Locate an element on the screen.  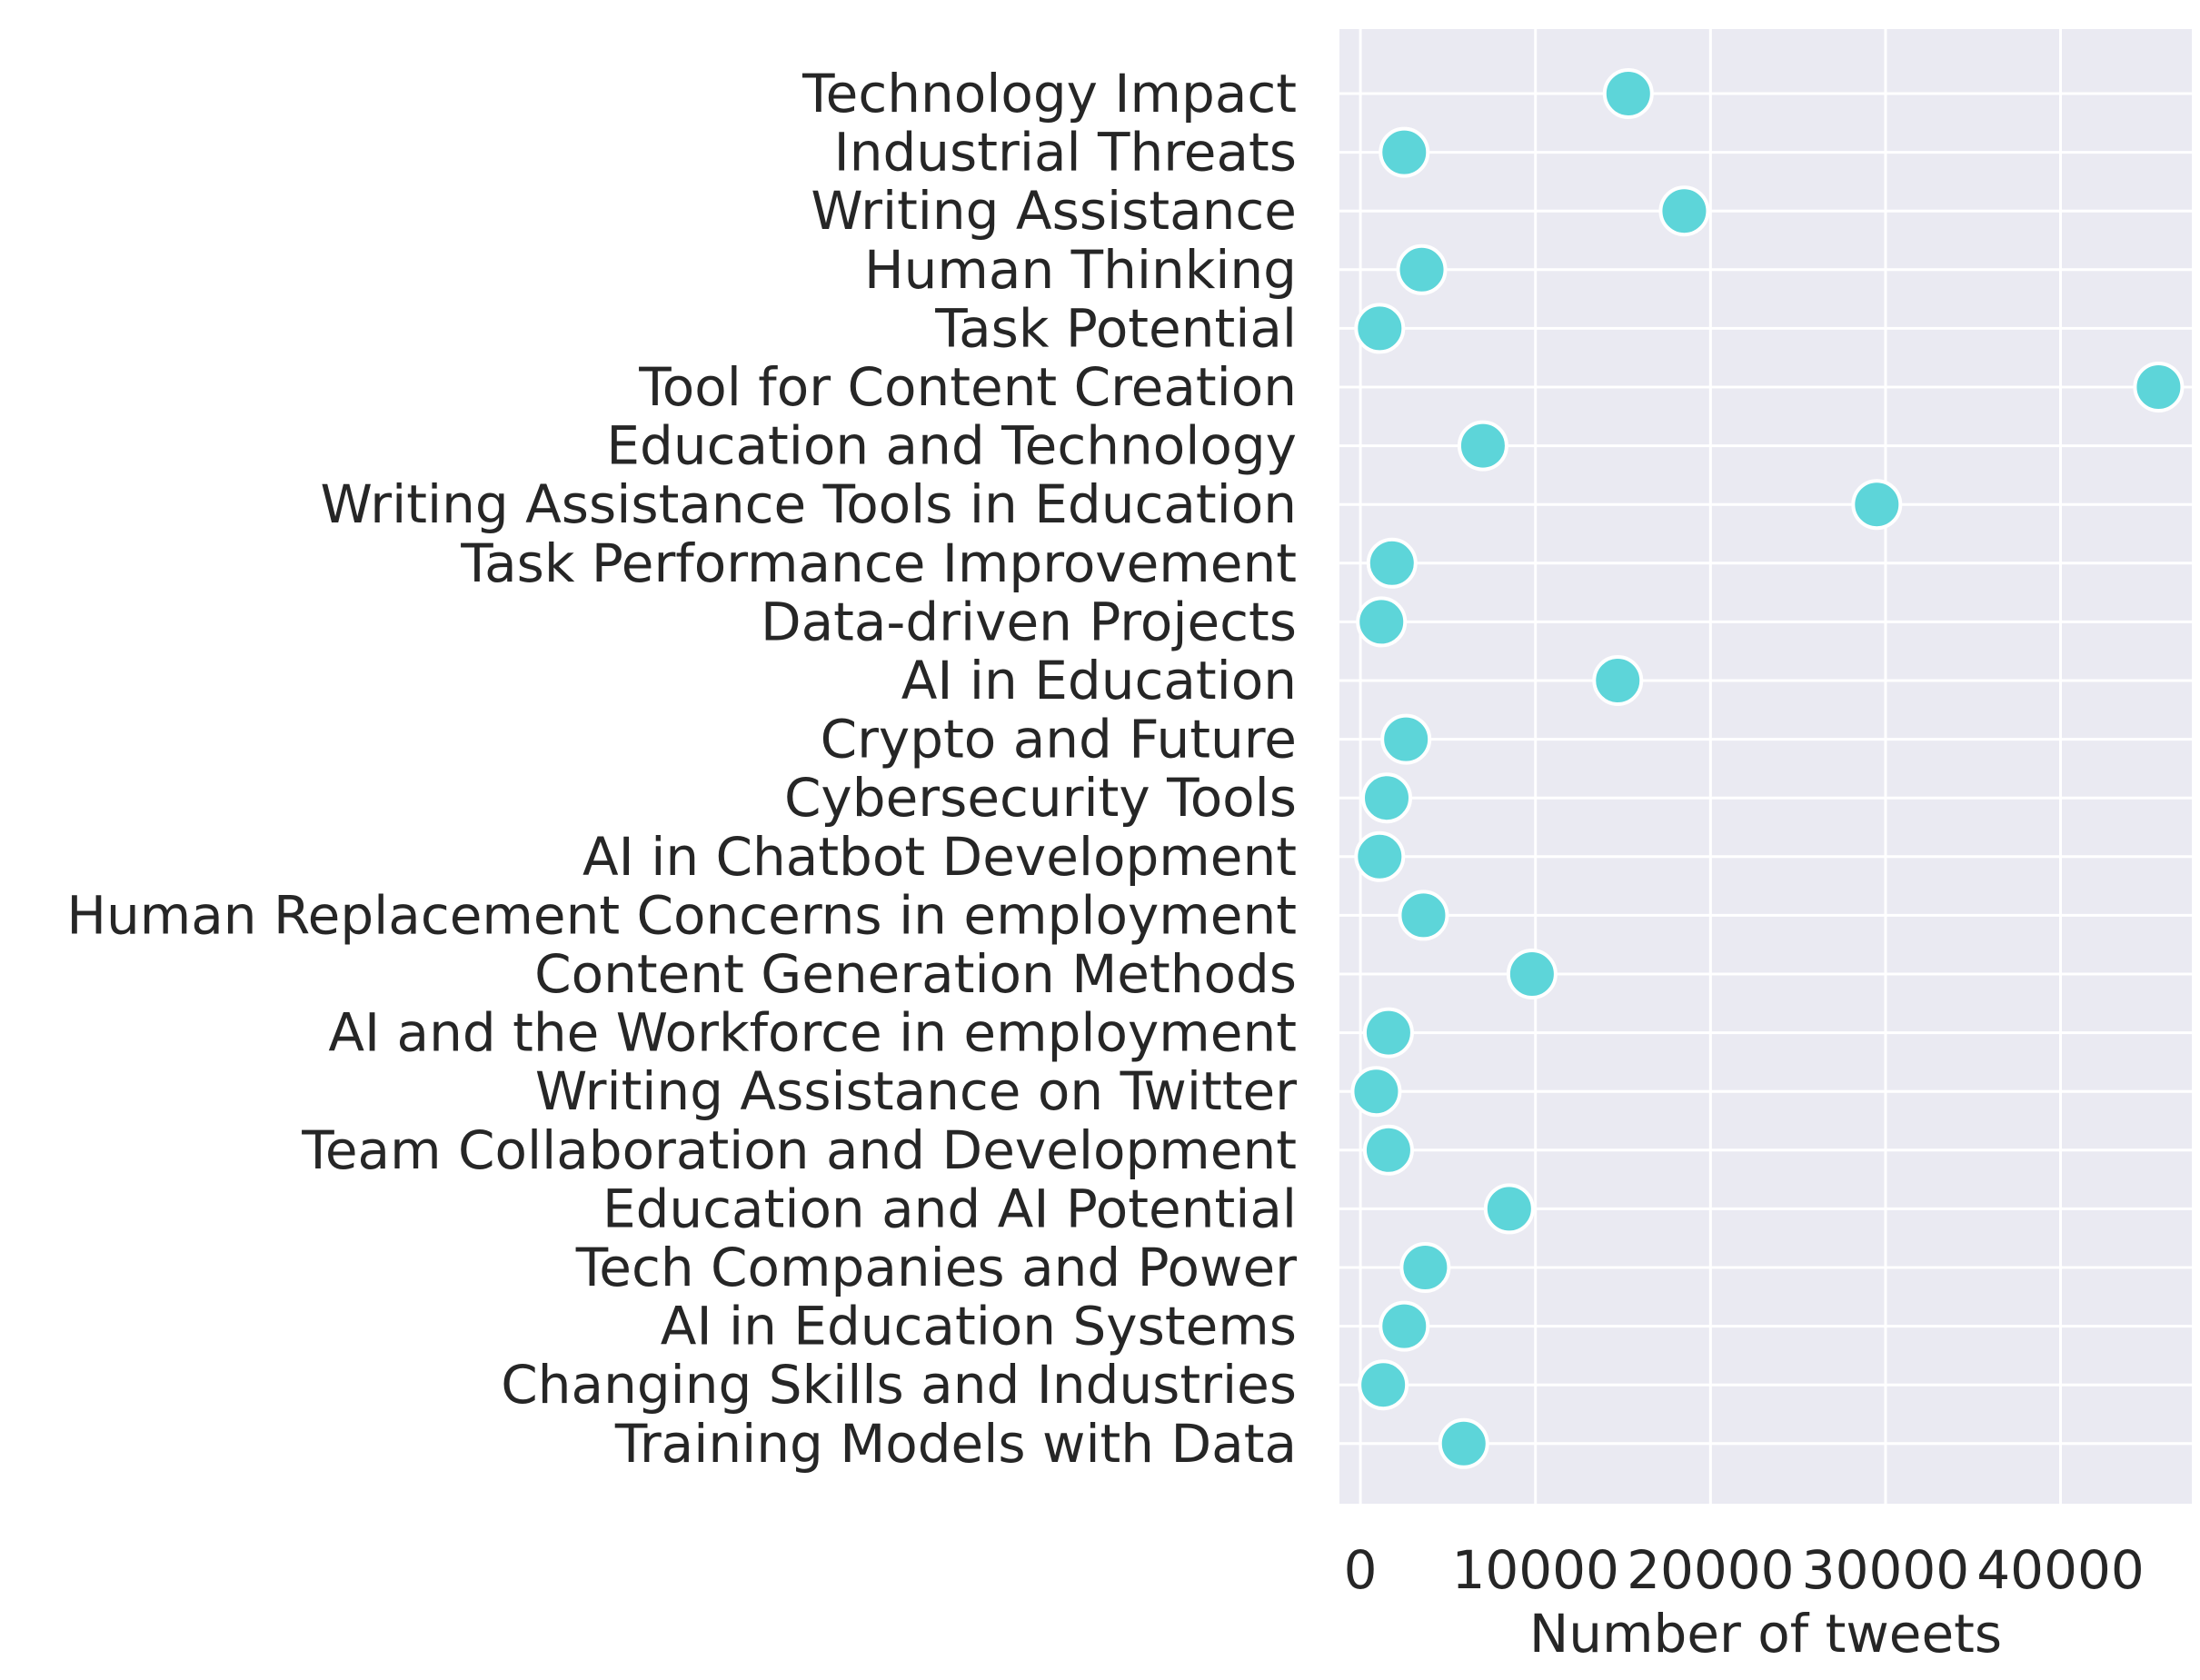
y-tick-label: Education and Technology is located at coordinates (951, 446).